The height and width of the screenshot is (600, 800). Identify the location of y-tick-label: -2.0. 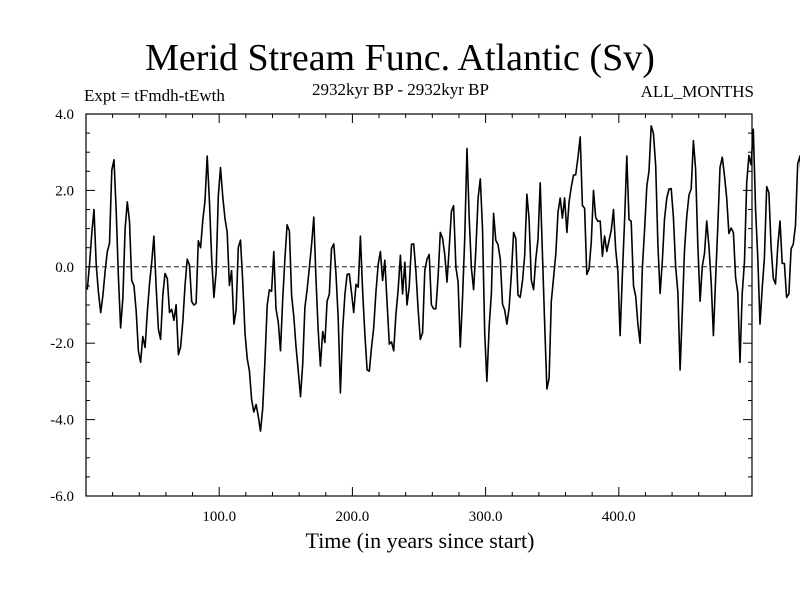
(62, 344).